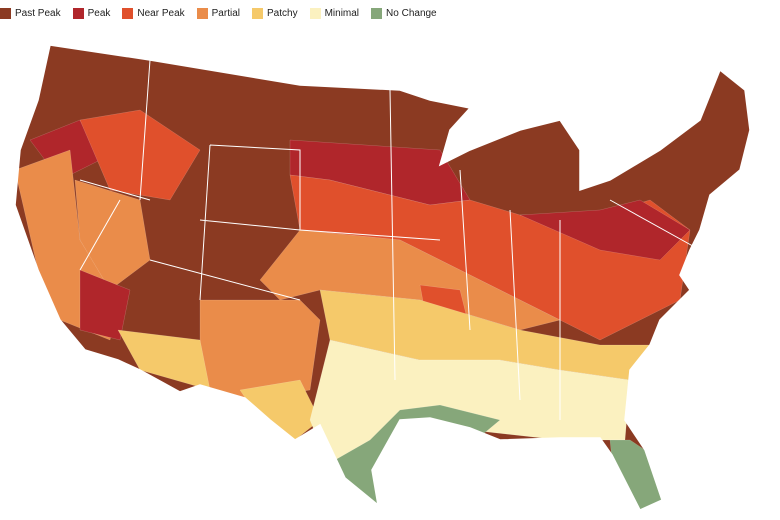 The width and height of the screenshot is (780, 520). I want to click on legend-label: Near Peak, so click(161, 13).